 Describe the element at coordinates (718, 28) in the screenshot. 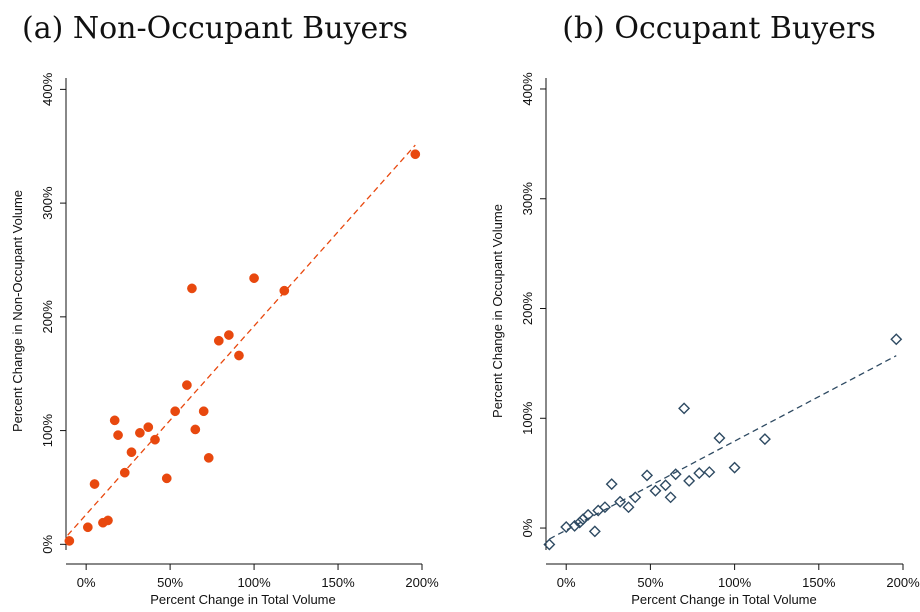

I see `chart-title: (b) Occupant Buyers` at that location.